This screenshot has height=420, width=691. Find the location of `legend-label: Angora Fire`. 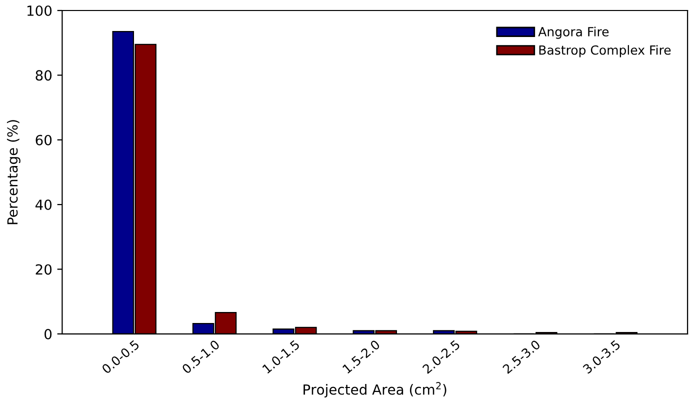

legend-label: Angora Fire is located at coordinates (573, 32).